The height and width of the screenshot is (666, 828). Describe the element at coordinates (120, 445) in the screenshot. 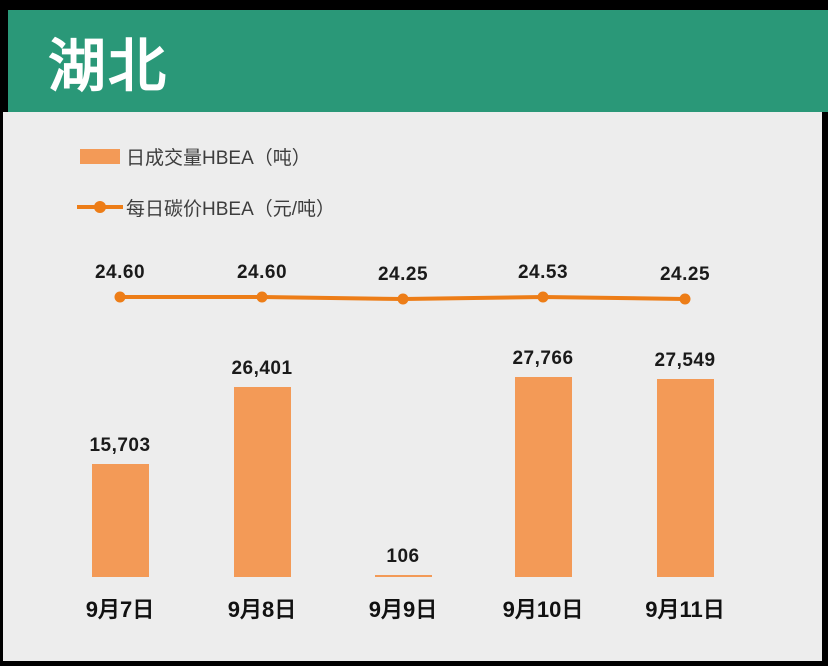

I see `volume-value-label: 15,703` at that location.